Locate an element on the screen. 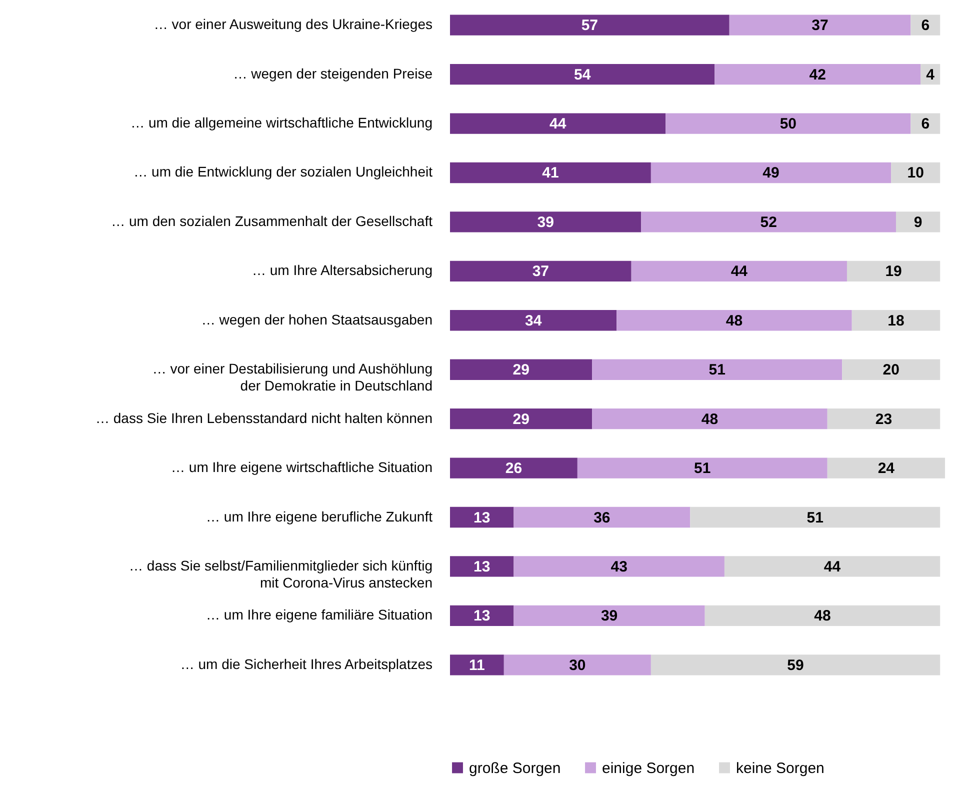 The image size is (954, 810). y-tick-label: … vor einer Destabilisierung und Aushöhlung der Demokratie in Deutschland is located at coordinates (292, 377).